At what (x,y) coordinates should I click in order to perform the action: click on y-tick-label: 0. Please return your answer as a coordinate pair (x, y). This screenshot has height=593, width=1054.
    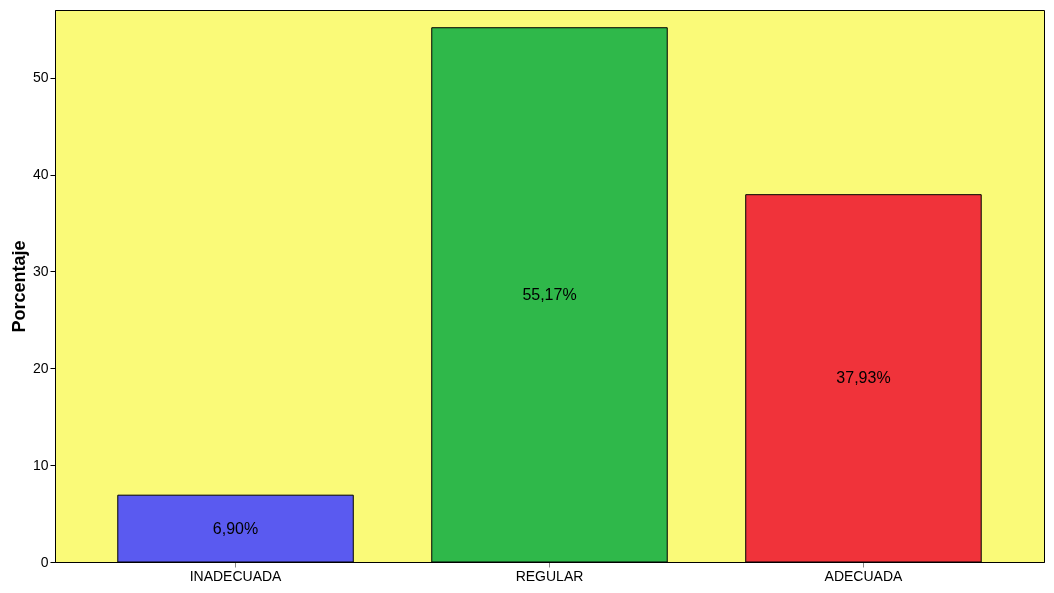
    Looking at the image, I should click on (44, 561).